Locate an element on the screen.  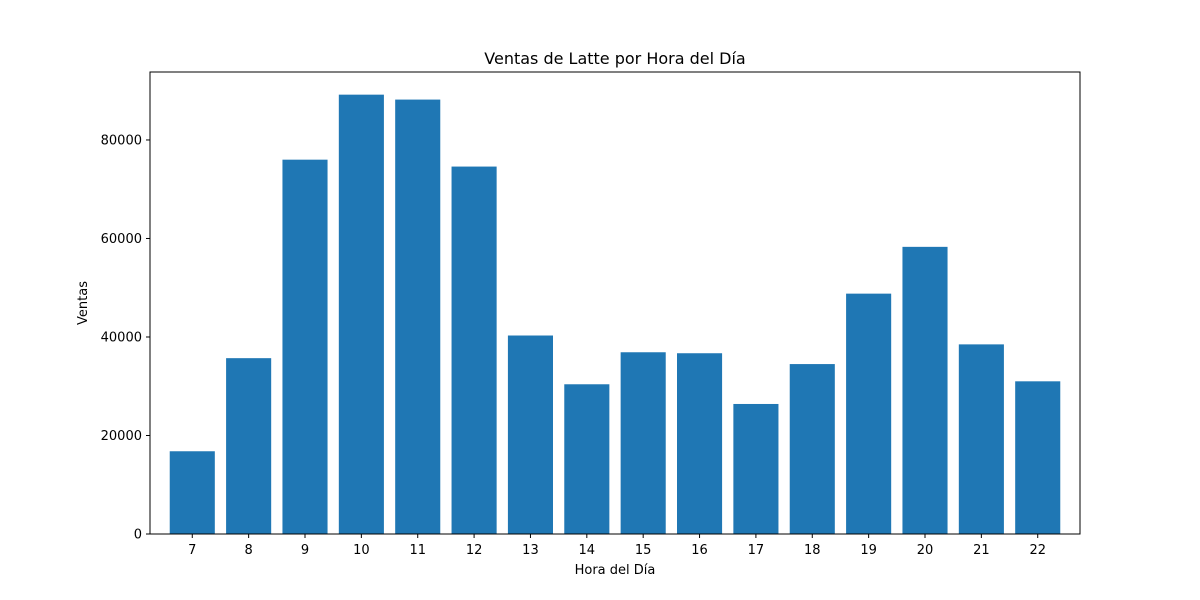
x-tick-label: 15 is located at coordinates (643, 550).